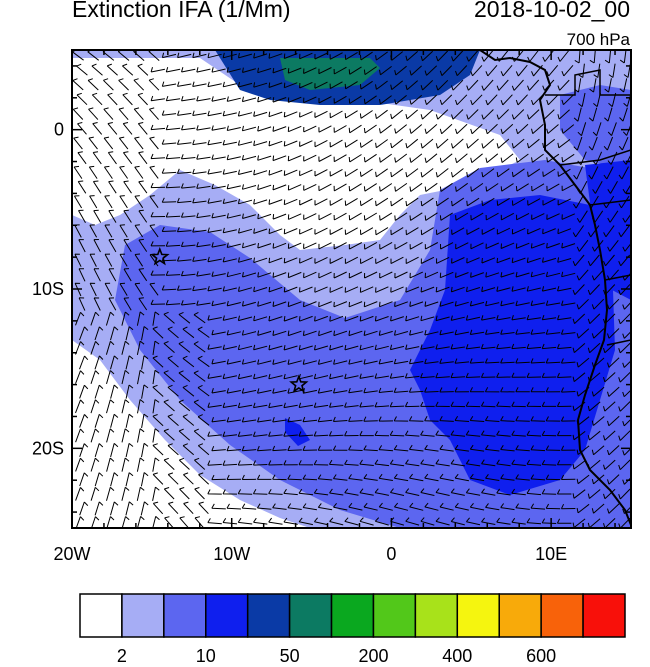  Describe the element at coordinates (59, 130) in the screenshot. I see `y-tick-label: 0` at that location.